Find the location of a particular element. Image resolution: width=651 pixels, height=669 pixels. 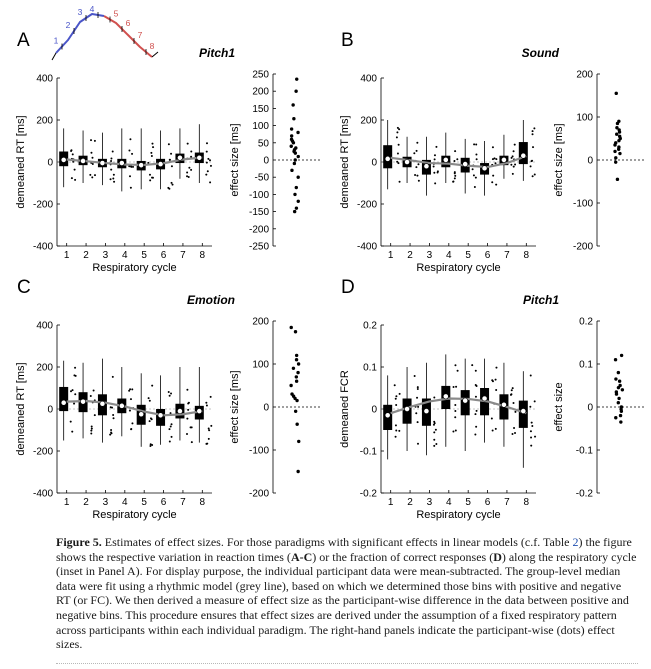

y-tick-label: 0.1 is located at coordinates (370, 368).